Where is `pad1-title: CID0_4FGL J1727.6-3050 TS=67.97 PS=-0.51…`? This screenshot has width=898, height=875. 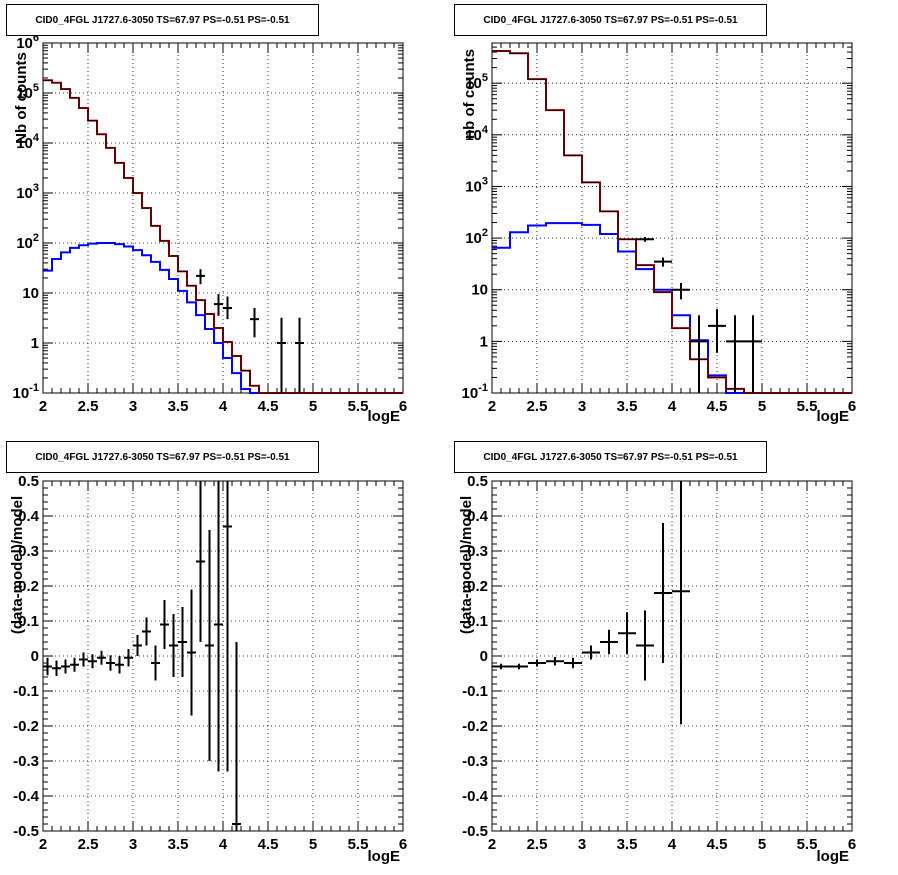 pad1-title: CID0_4FGL J1727.6-3050 TS=67.97 PS=-0.51… is located at coordinates (162, 20).